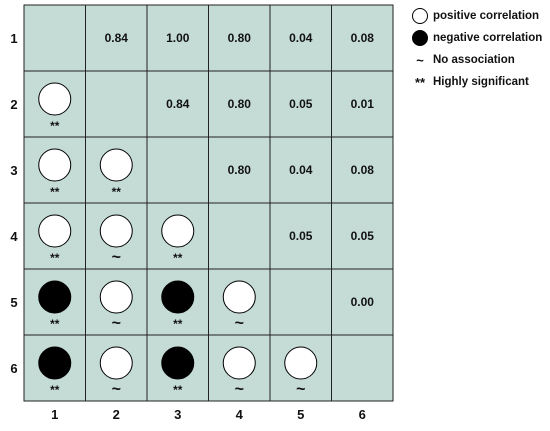  I want to click on black-circle-icon, so click(420, 38).